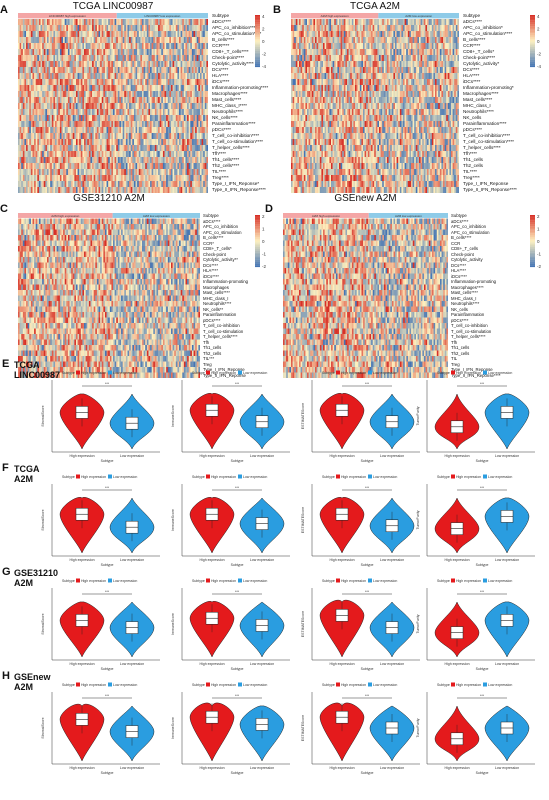 The width and height of the screenshot is (549, 800). What do you see at coordinates (488, 33) in the screenshot?
I see `heatmap-row-label: APC_co_stimulation****` at bounding box center [488, 33].